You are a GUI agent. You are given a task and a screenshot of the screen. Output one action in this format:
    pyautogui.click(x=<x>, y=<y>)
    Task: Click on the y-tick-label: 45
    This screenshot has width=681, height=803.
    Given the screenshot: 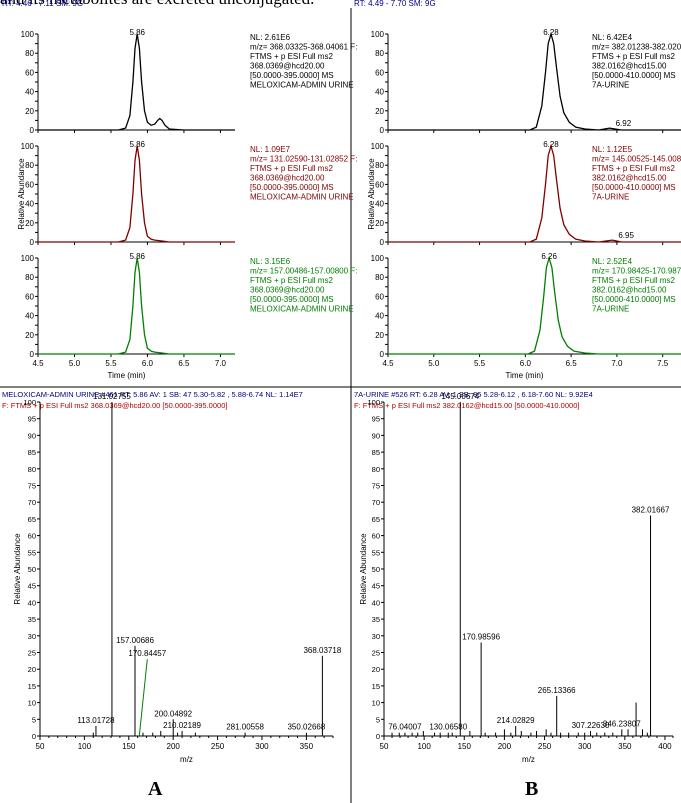 What is the action you would take?
    pyautogui.click(x=376, y=586)
    